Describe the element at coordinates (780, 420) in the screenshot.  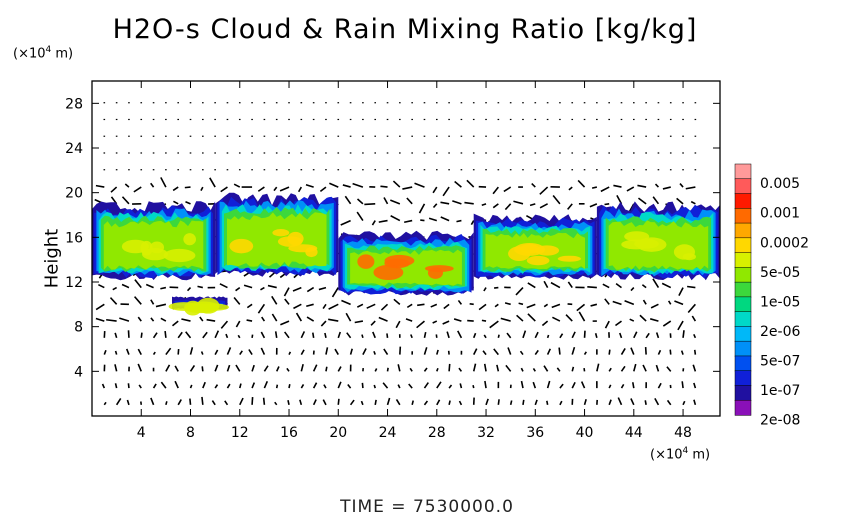
I see `colorbar-label: 2e-08` at that location.